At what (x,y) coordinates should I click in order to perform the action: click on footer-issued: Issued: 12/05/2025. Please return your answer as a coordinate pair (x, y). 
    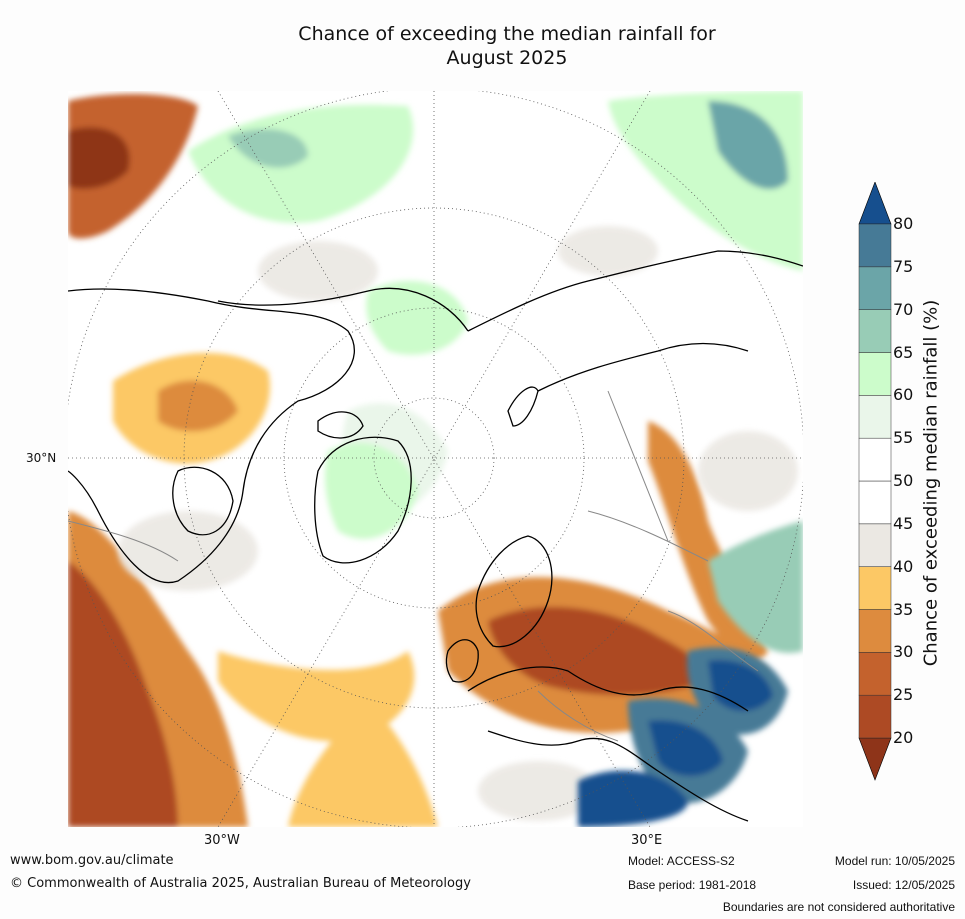
    Looking at the image, I should click on (903, 885).